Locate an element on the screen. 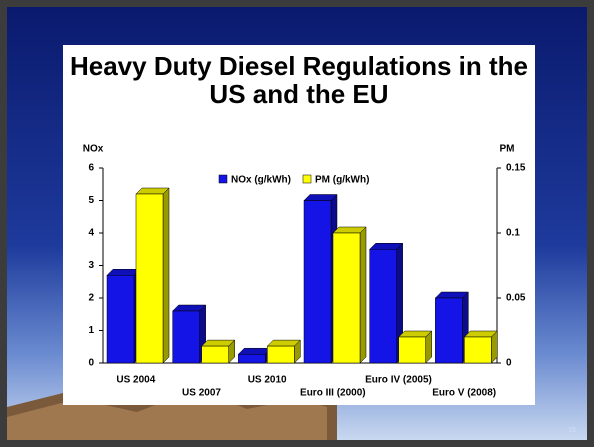 Image resolution: width=594 pixels, height=447 pixels. y-tick-label: 3 is located at coordinates (91, 265).